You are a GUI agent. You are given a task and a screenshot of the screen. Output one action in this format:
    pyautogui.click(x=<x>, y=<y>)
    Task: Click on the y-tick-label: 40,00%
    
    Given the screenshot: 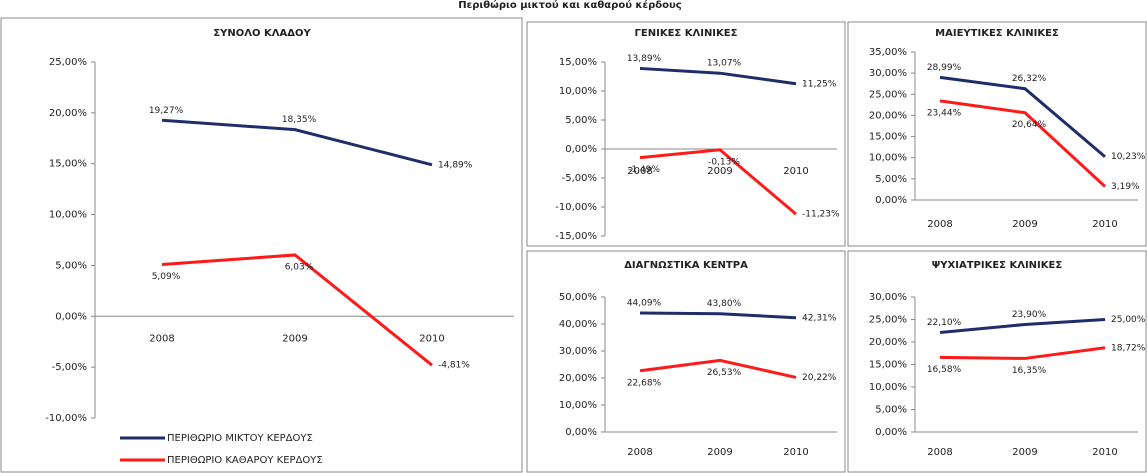 What is the action you would take?
    pyautogui.click(x=578, y=324)
    